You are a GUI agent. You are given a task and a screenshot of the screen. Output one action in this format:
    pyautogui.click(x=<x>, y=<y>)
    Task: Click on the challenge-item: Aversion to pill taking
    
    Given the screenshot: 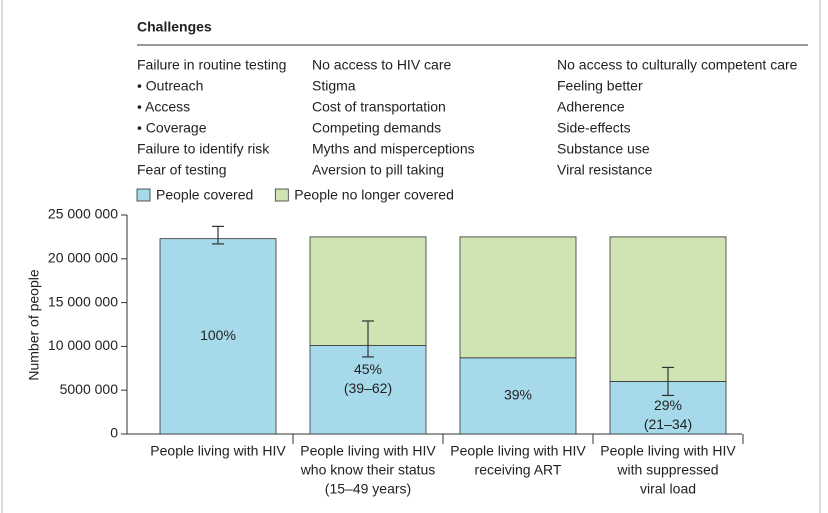 What is the action you would take?
    pyautogui.click(x=378, y=170)
    